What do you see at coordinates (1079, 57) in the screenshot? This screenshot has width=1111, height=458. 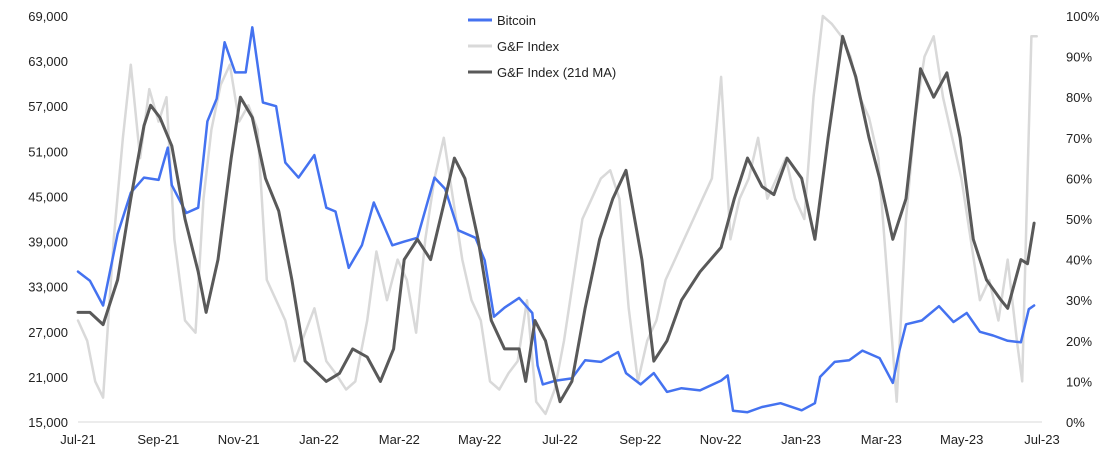 I see `y-right-tick-label: 90%` at bounding box center [1079, 57].